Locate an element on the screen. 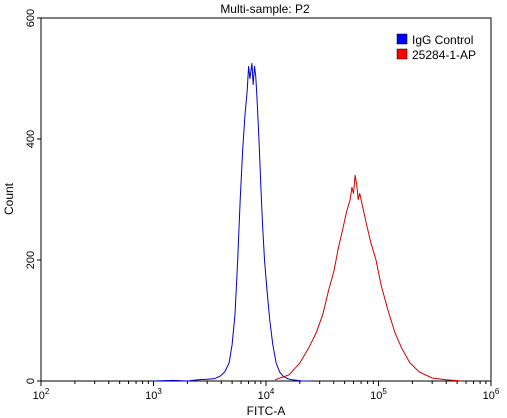  x-axis-label: FITC-A is located at coordinates (266, 411).